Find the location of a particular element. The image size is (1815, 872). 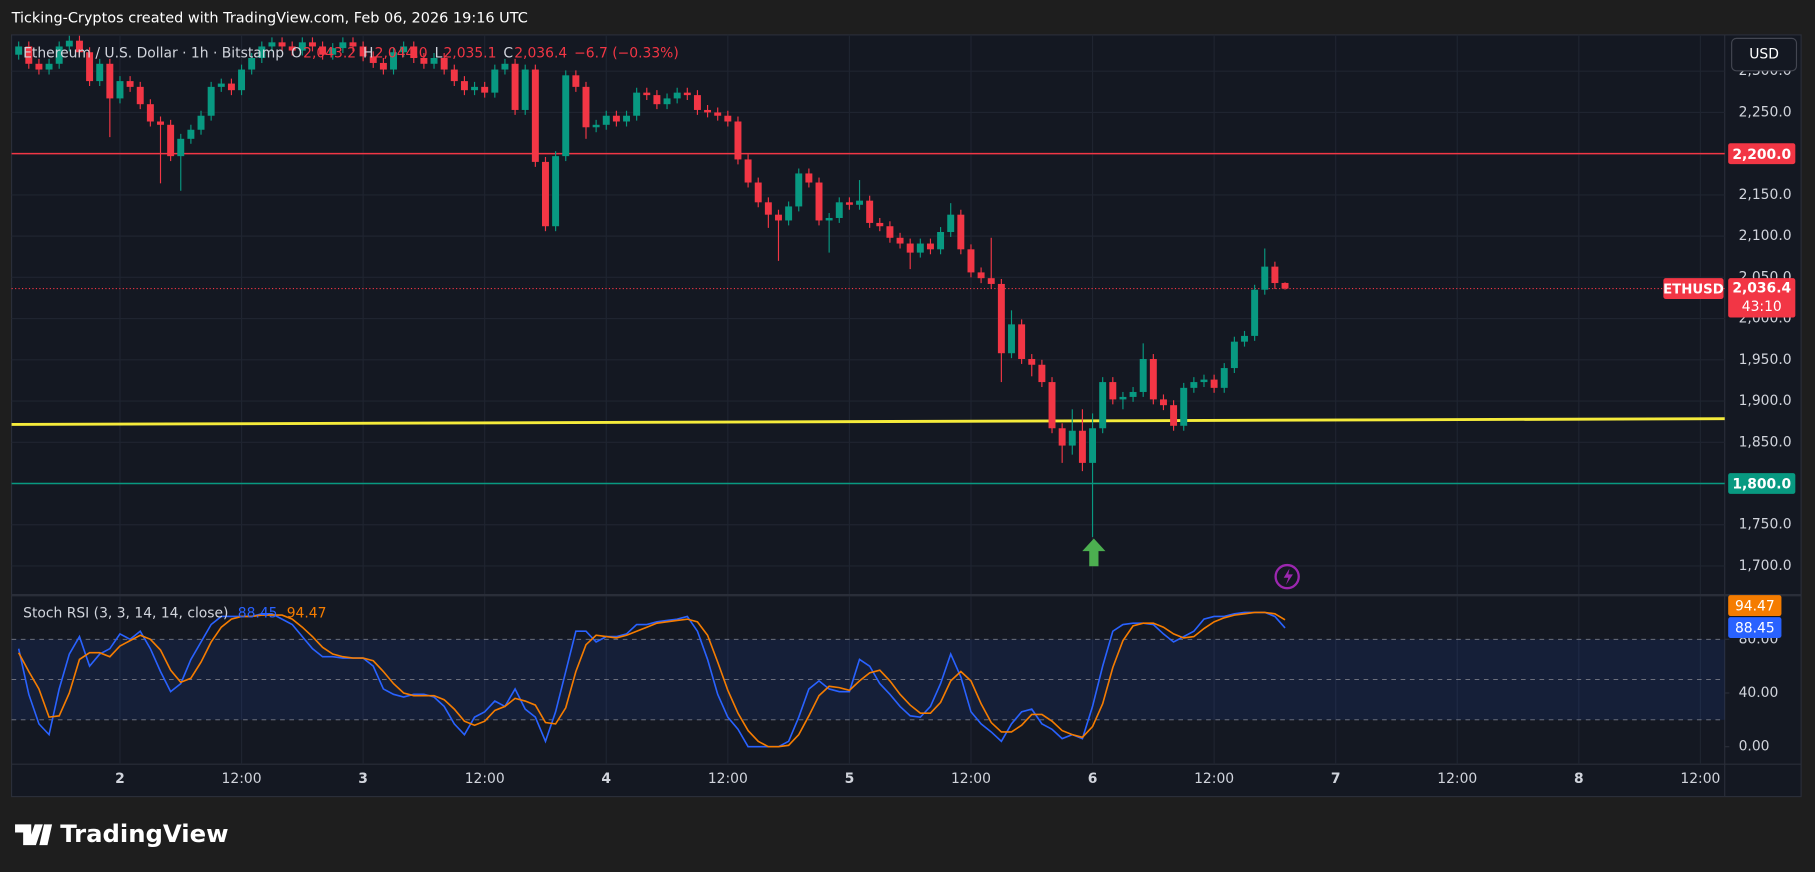

alert-icon is located at coordinates (1287, 576).